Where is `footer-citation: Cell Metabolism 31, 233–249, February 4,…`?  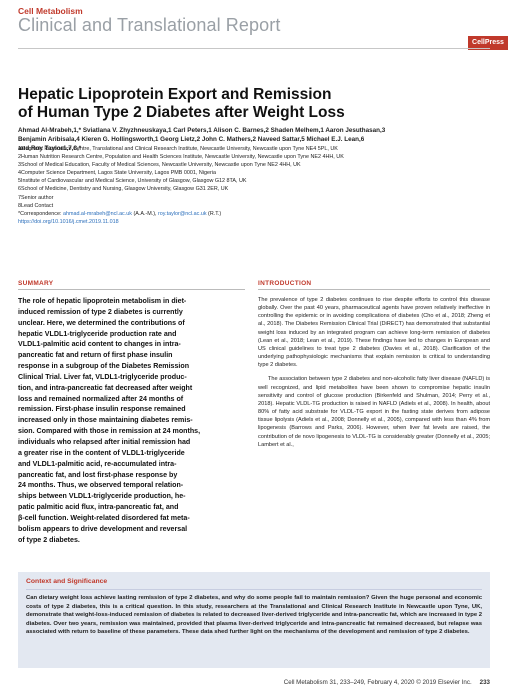 footer-citation: Cell Metabolism 31, 233–249, February 4,… is located at coordinates (377, 682).